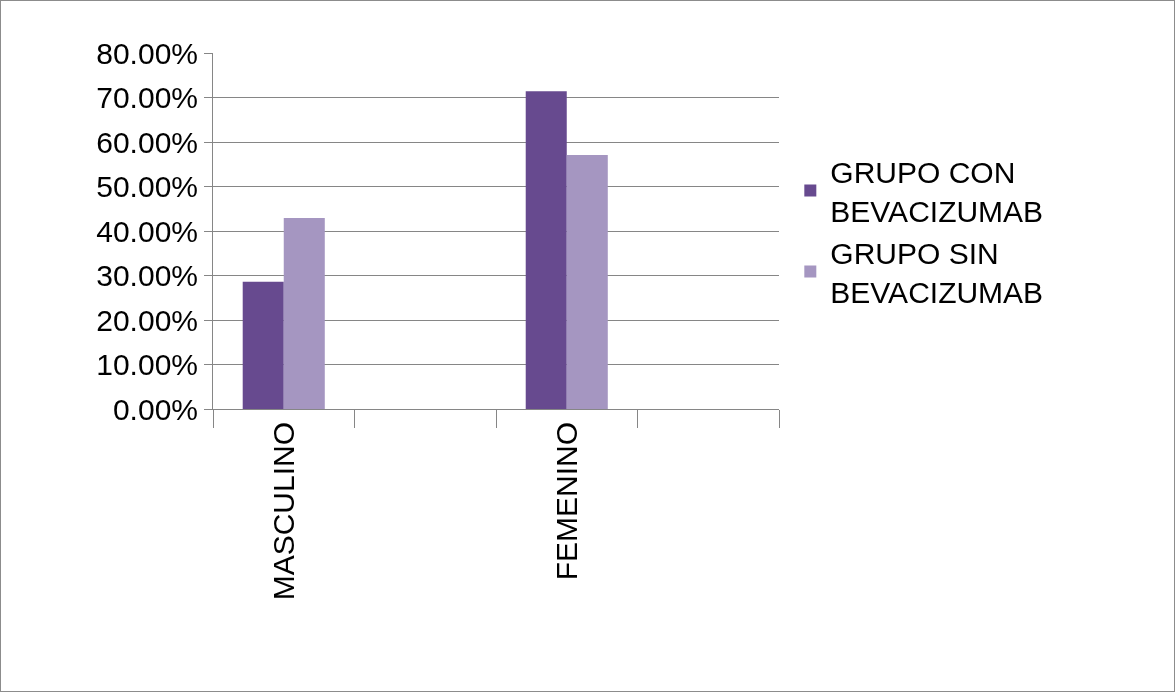 The height and width of the screenshot is (692, 1175). I want to click on x-tick-label: MASCULINO, so click(283, 511).